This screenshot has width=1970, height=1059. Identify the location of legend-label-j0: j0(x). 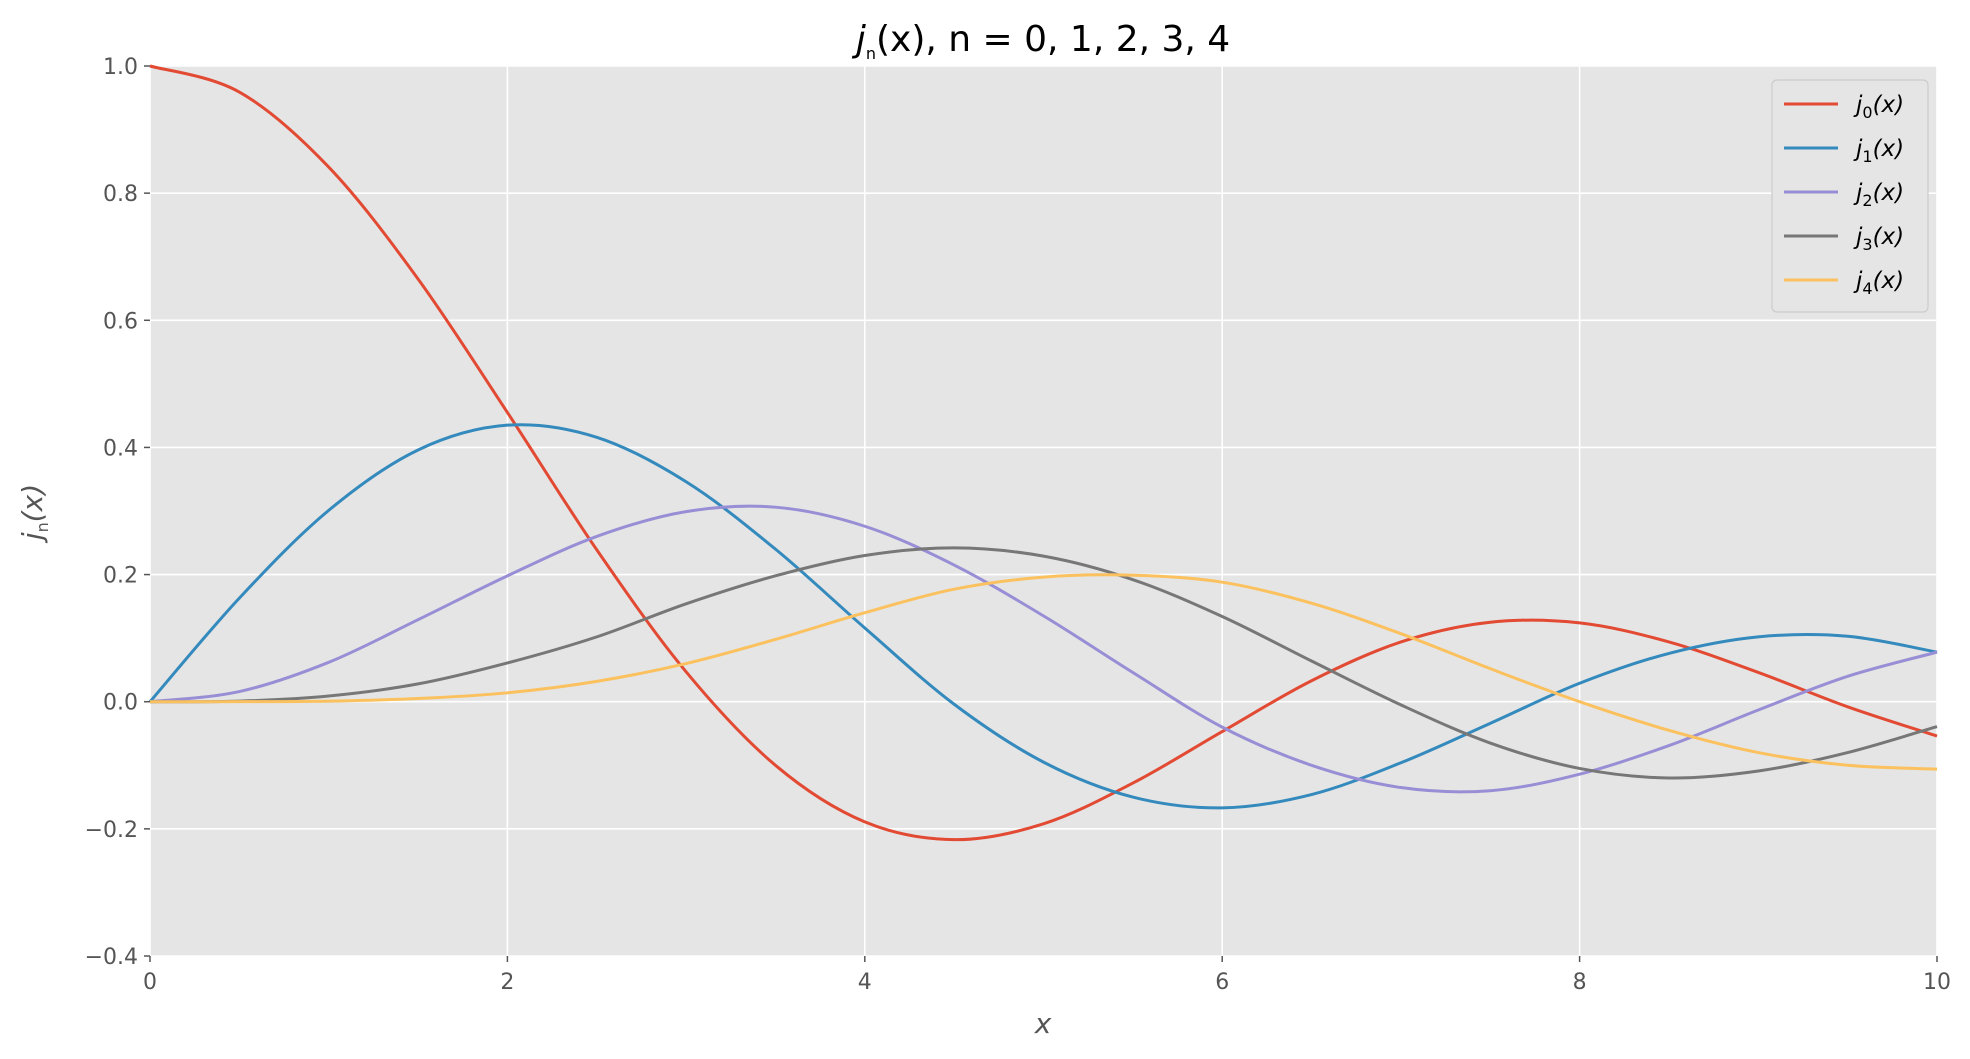
(1878, 107).